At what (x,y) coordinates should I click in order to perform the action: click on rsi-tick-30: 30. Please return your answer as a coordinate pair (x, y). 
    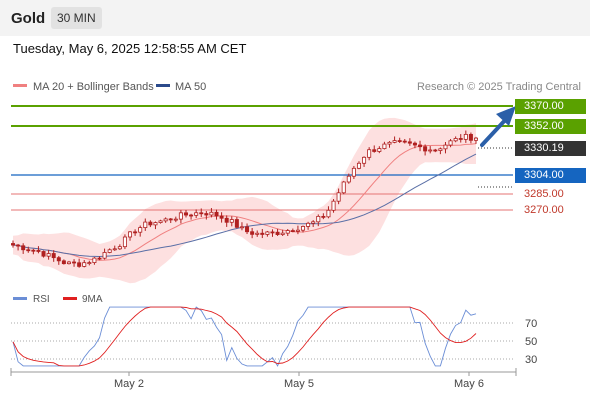
    Looking at the image, I should click on (531, 360).